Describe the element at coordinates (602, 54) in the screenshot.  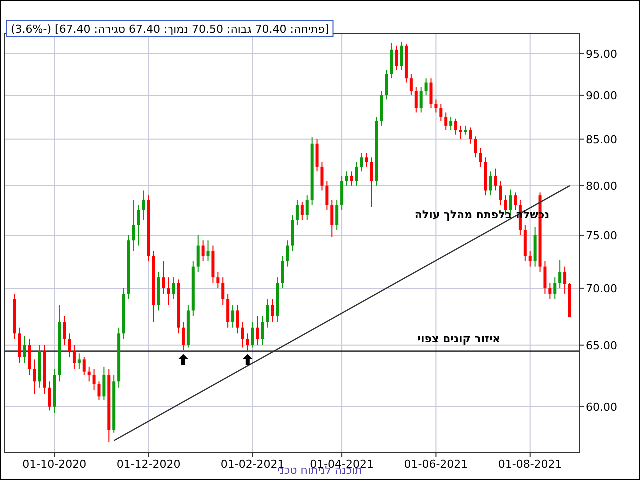
I see `y-tick-label: 95.00` at that location.